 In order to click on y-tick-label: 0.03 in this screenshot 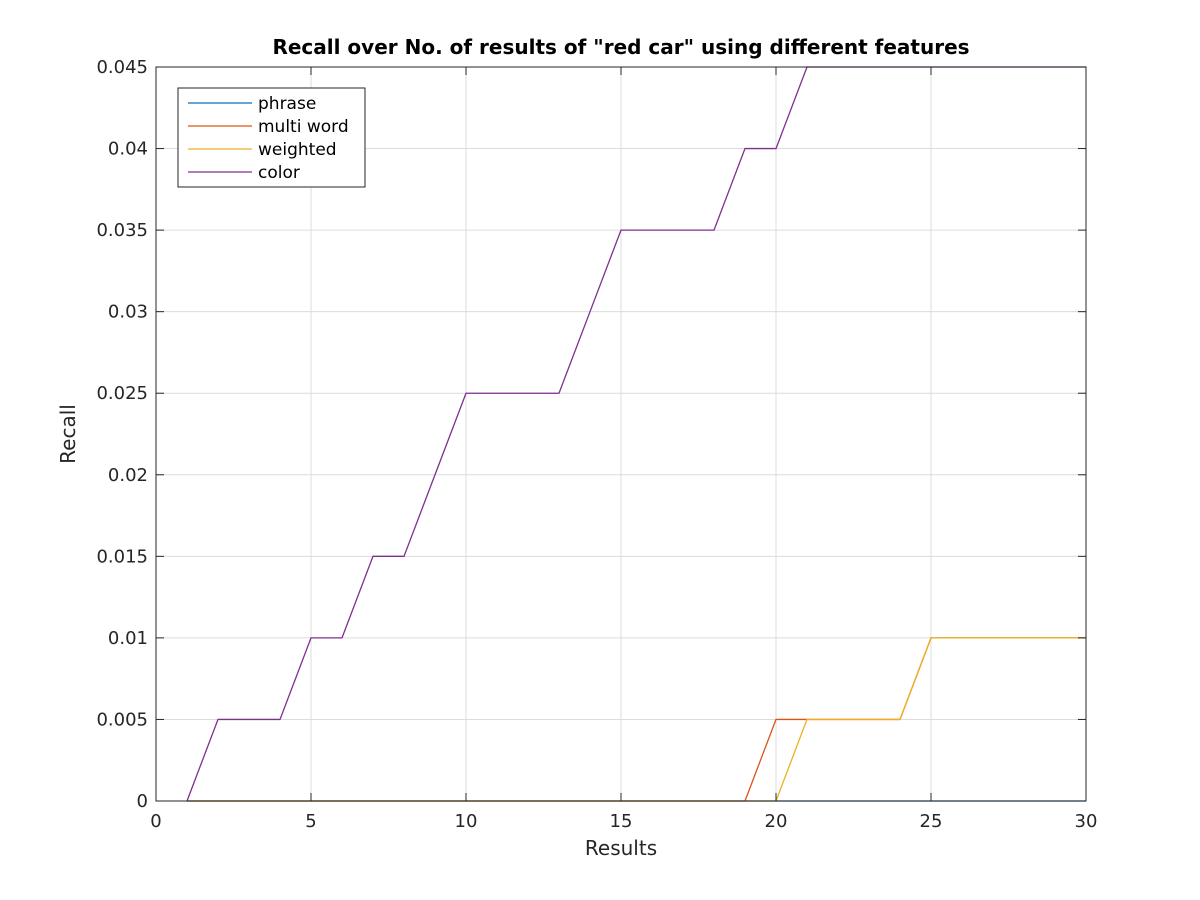, I will do `click(128, 312)`.